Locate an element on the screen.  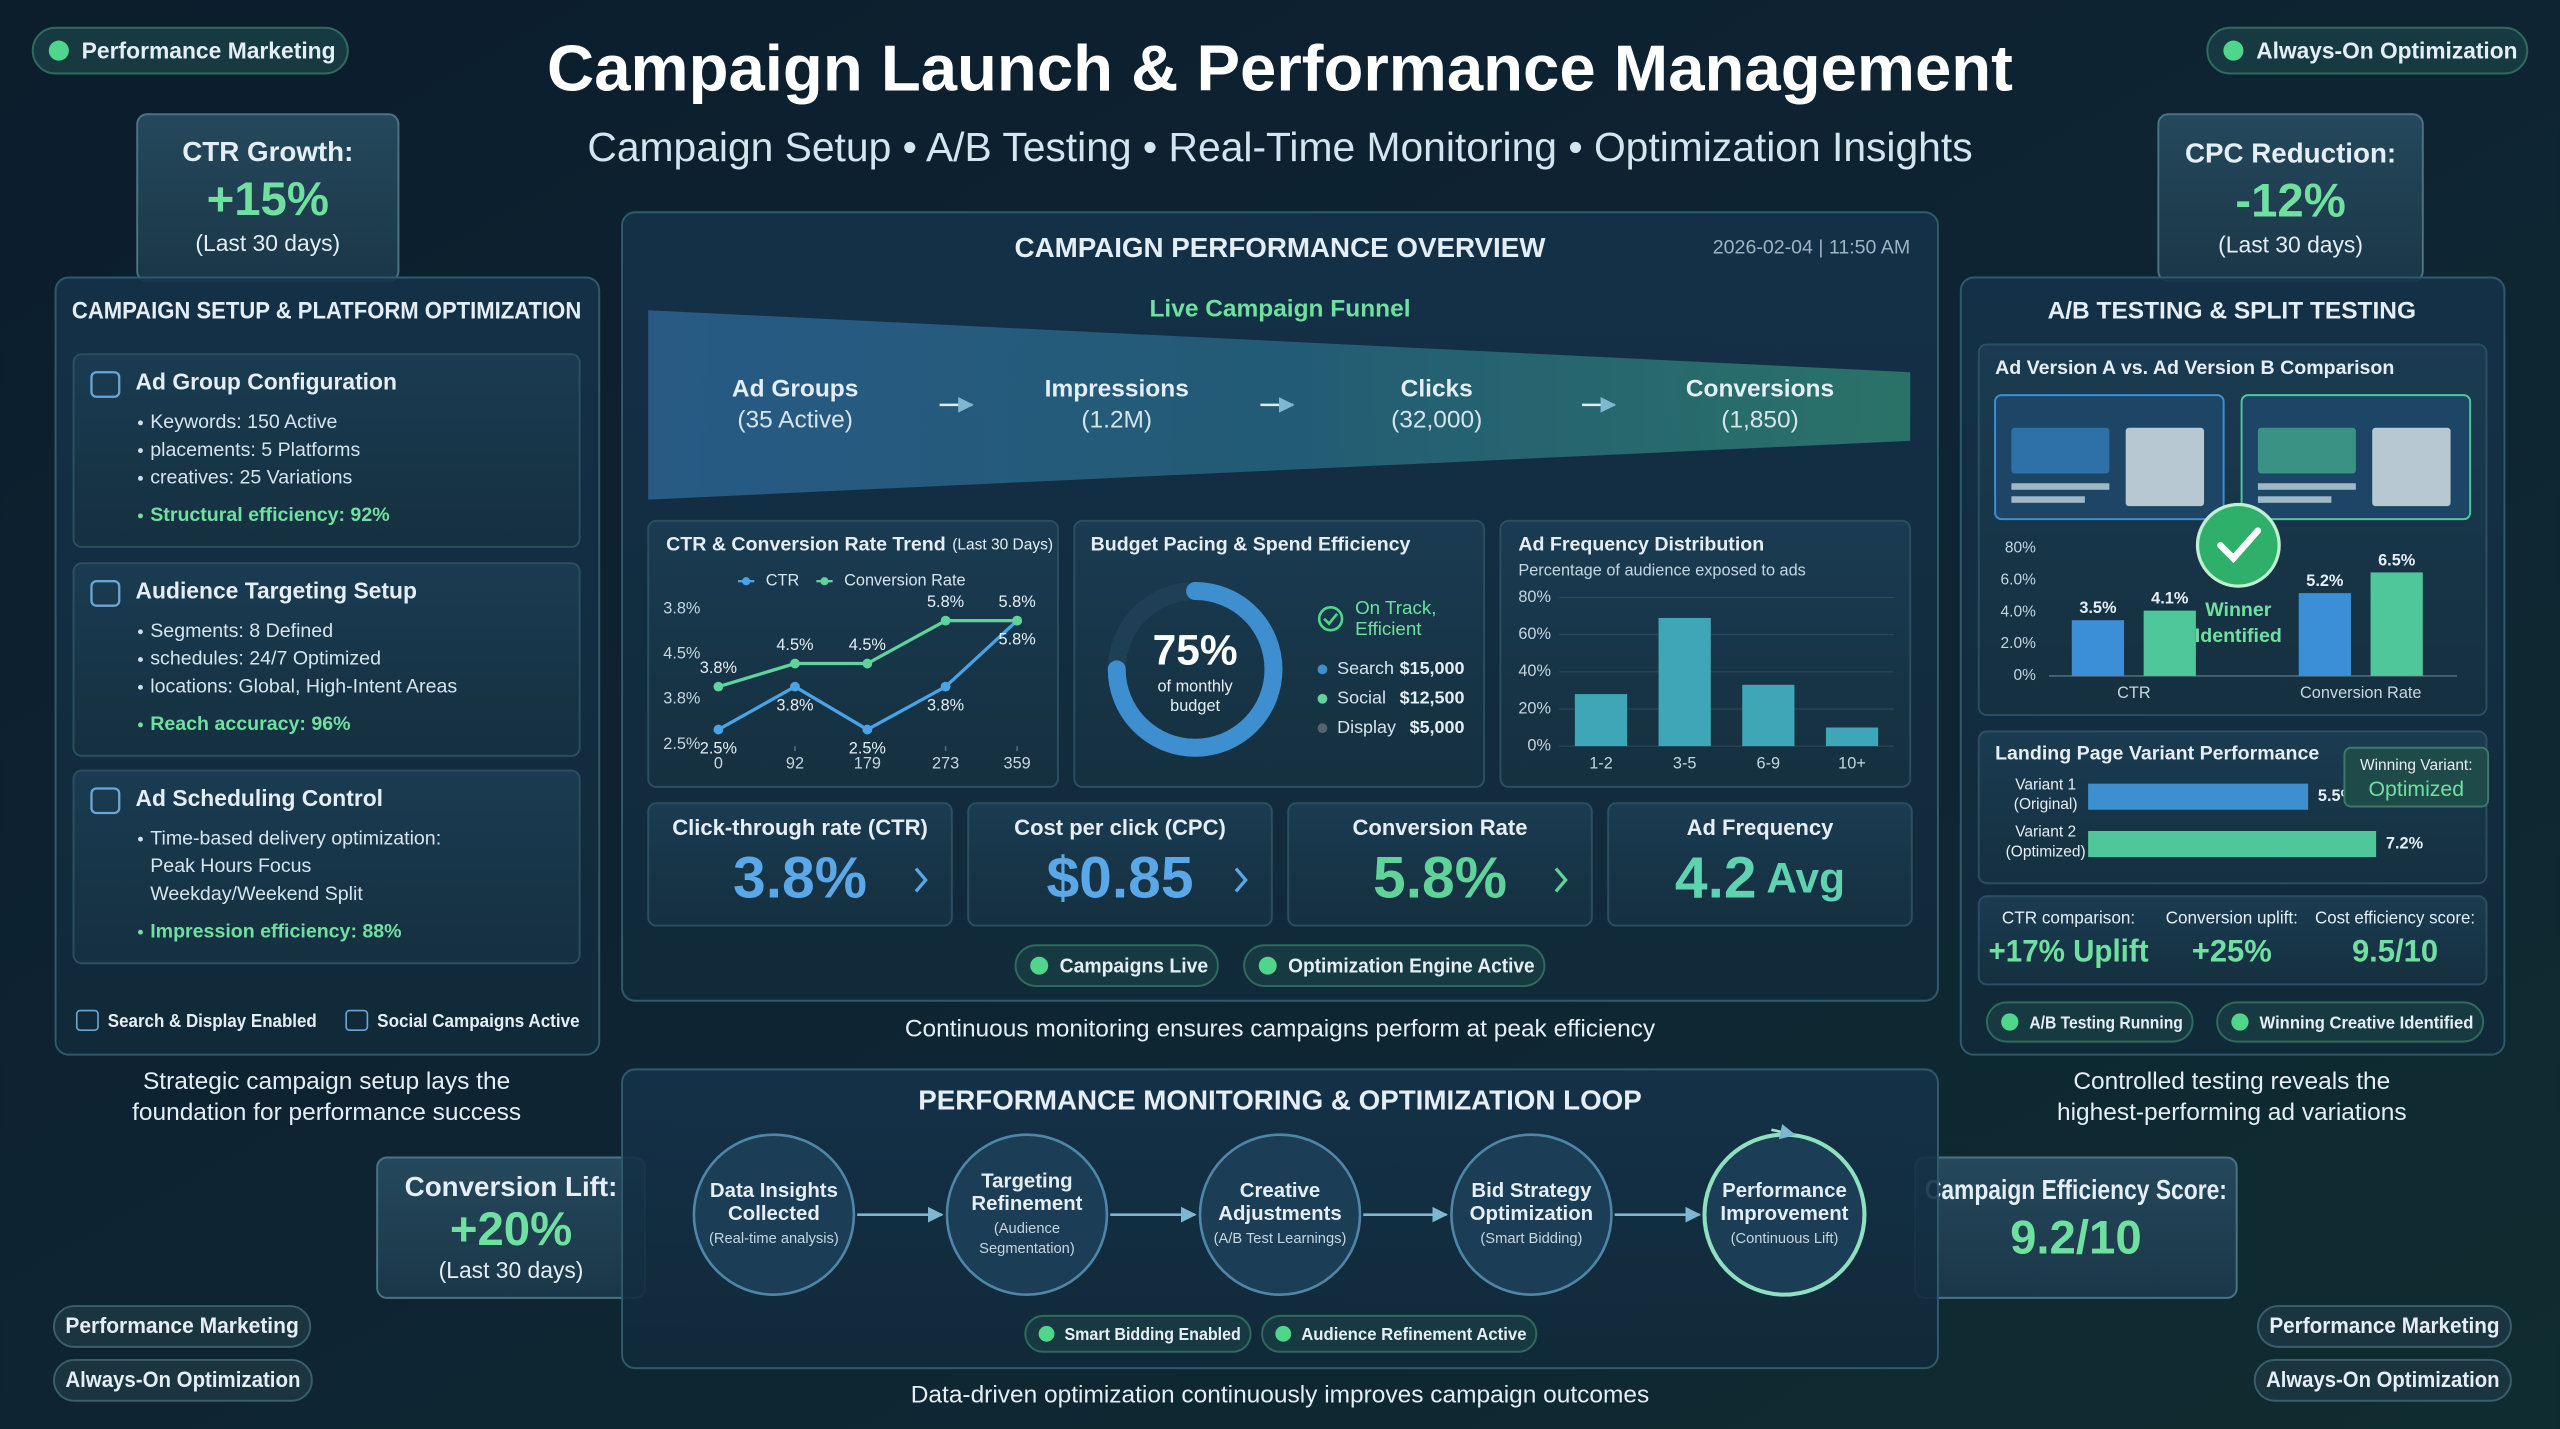
metric-number: 3.8% is located at coordinates (800, 877).